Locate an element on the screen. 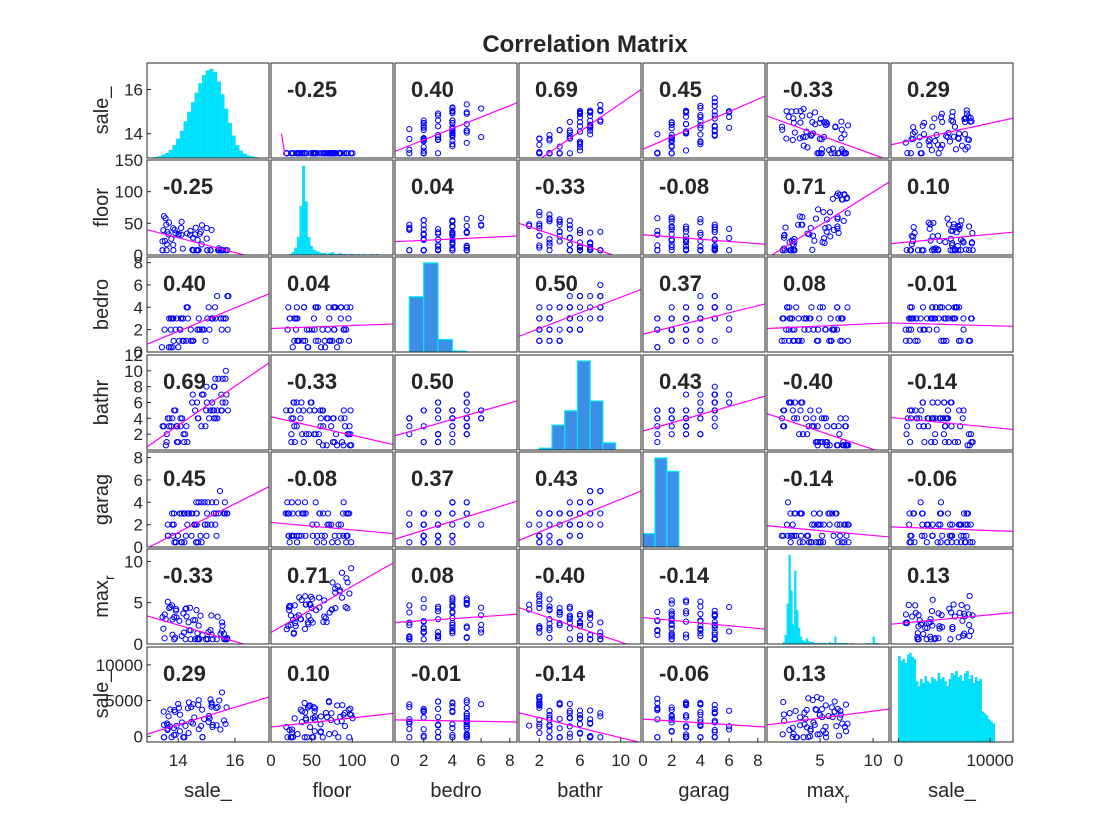  correlation-label: 0.50 is located at coordinates (556, 283).